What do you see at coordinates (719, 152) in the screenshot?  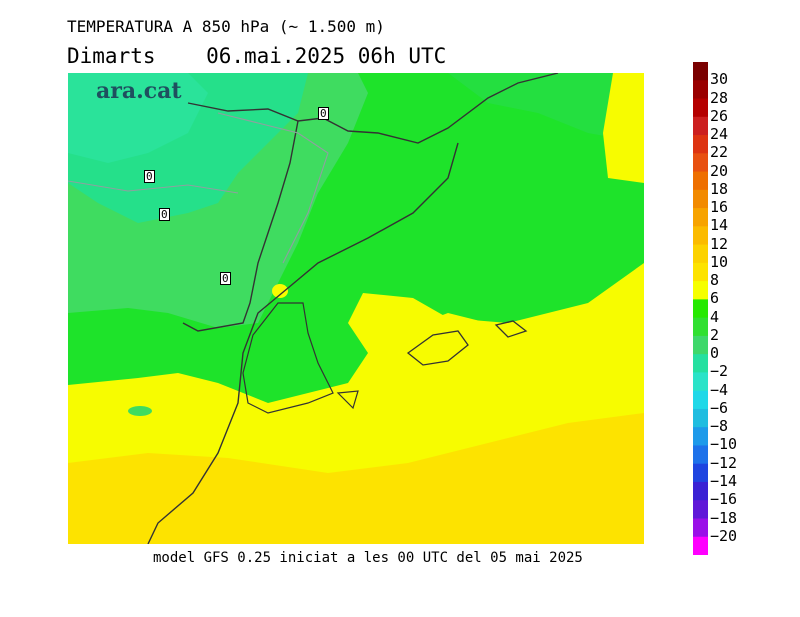 I see `colorbar-tick-label: 22` at bounding box center [719, 152].